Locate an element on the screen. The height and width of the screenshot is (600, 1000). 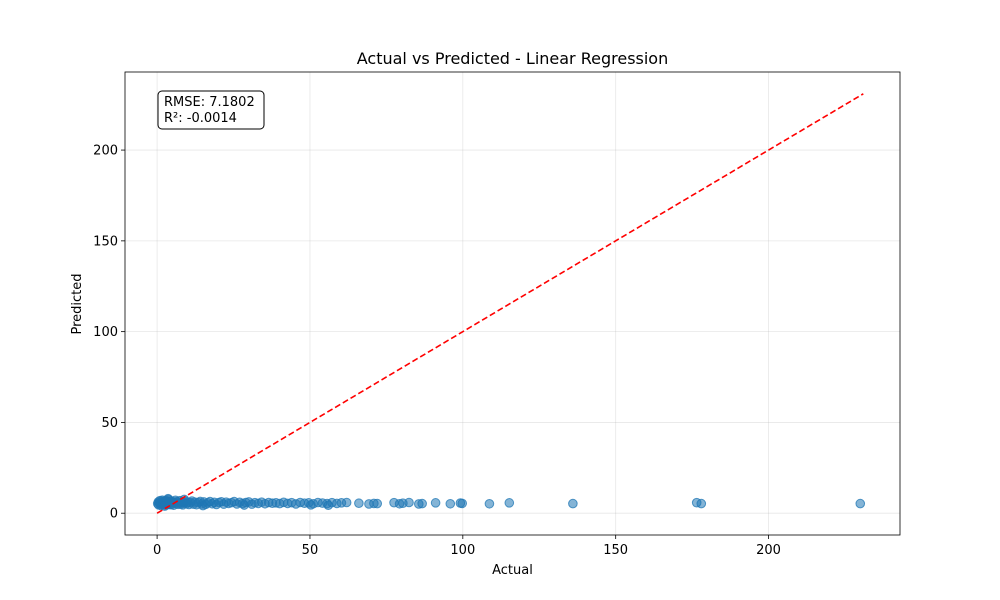
x-tick-label: 50 is located at coordinates (310, 550).